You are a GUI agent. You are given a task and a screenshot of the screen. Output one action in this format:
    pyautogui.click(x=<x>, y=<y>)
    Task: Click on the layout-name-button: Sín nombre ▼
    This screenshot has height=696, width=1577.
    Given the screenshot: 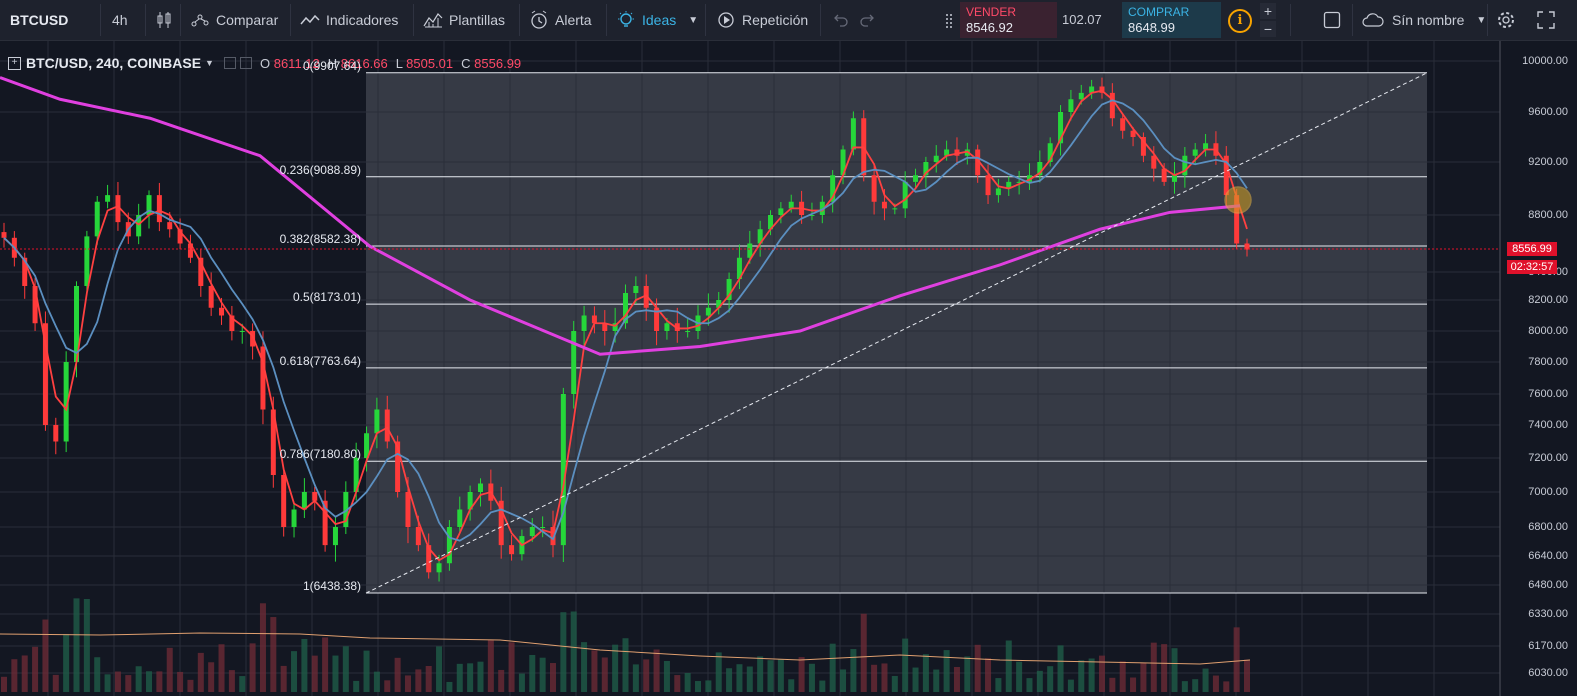 What is the action you would take?
    pyautogui.click(x=1423, y=20)
    